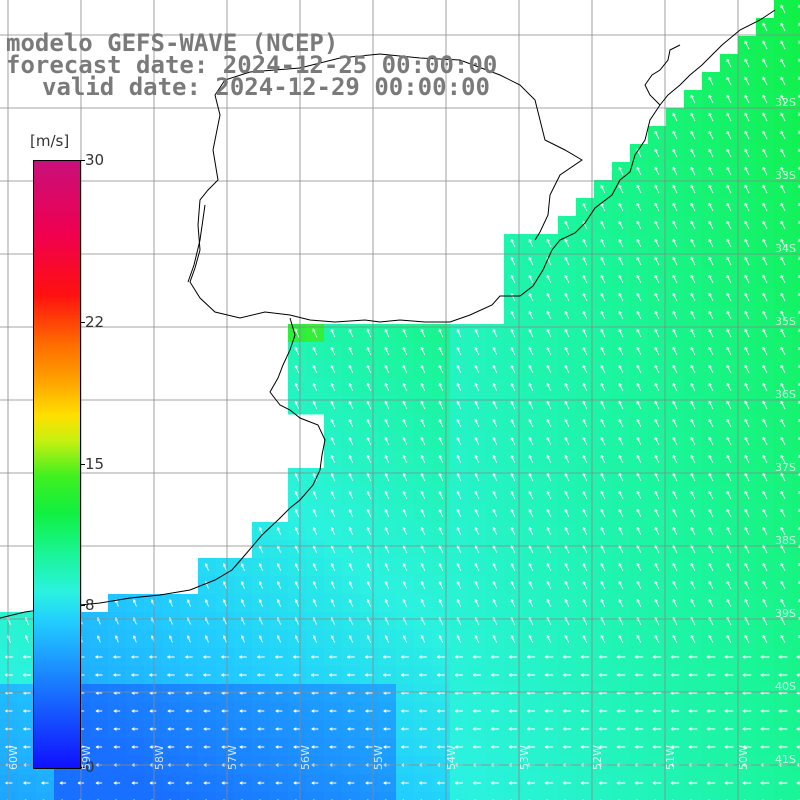 The height and width of the screenshot is (800, 800). I want to click on colorbar-unit-label: [m/s], so click(50, 141).